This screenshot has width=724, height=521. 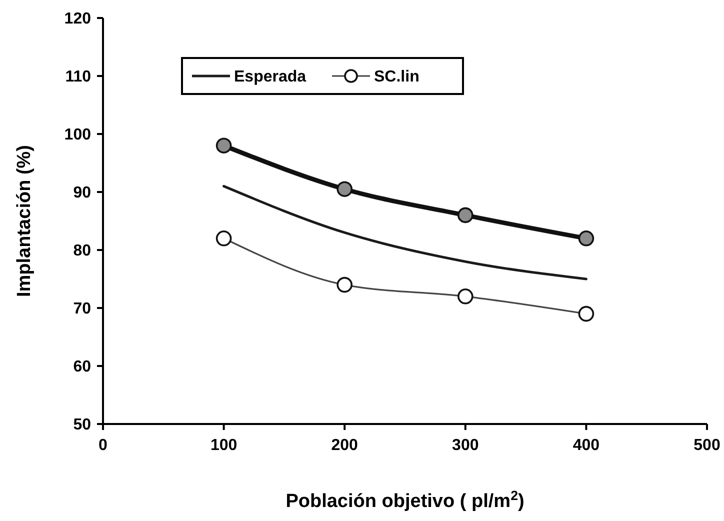 What do you see at coordinates (224, 445) in the screenshot?
I see `x-tick-label: 100` at bounding box center [224, 445].